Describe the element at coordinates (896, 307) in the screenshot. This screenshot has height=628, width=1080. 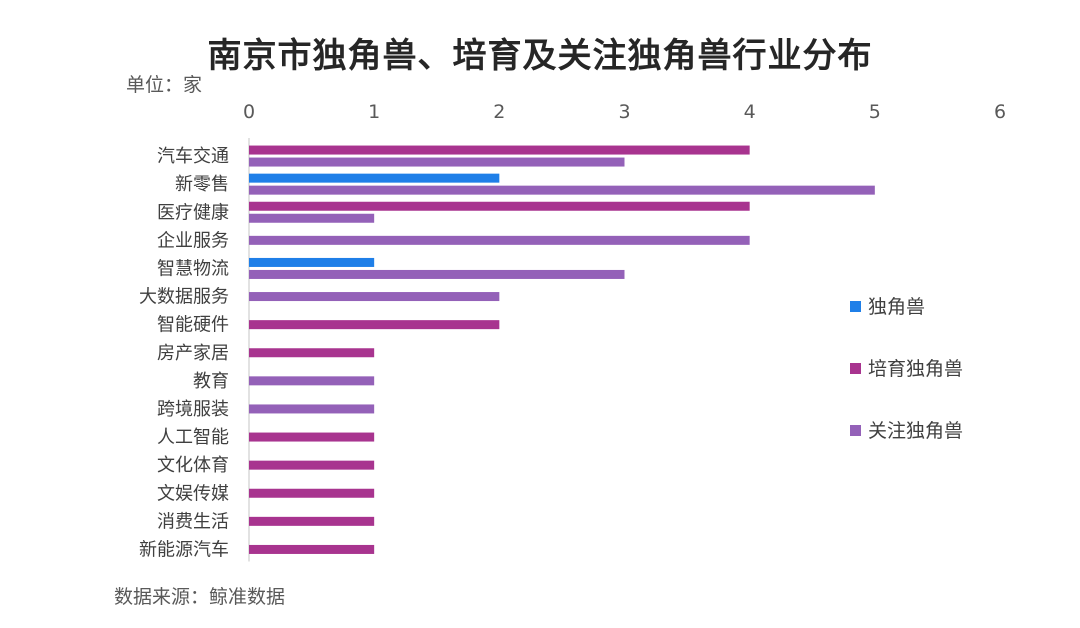
I see `legend-label: 独角兽` at that location.